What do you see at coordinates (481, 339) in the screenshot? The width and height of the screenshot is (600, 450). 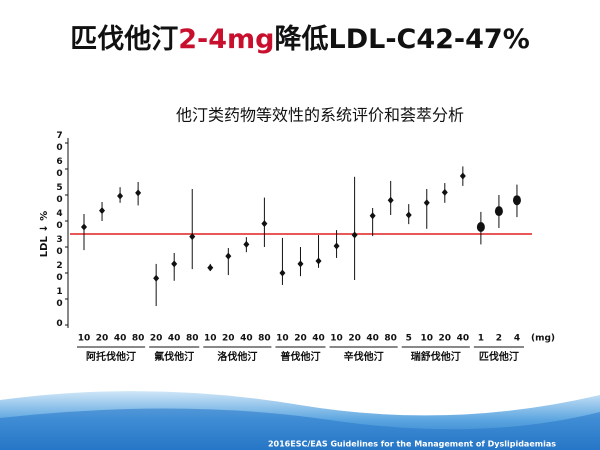 I see `x-tick-label: 1` at bounding box center [481, 339].